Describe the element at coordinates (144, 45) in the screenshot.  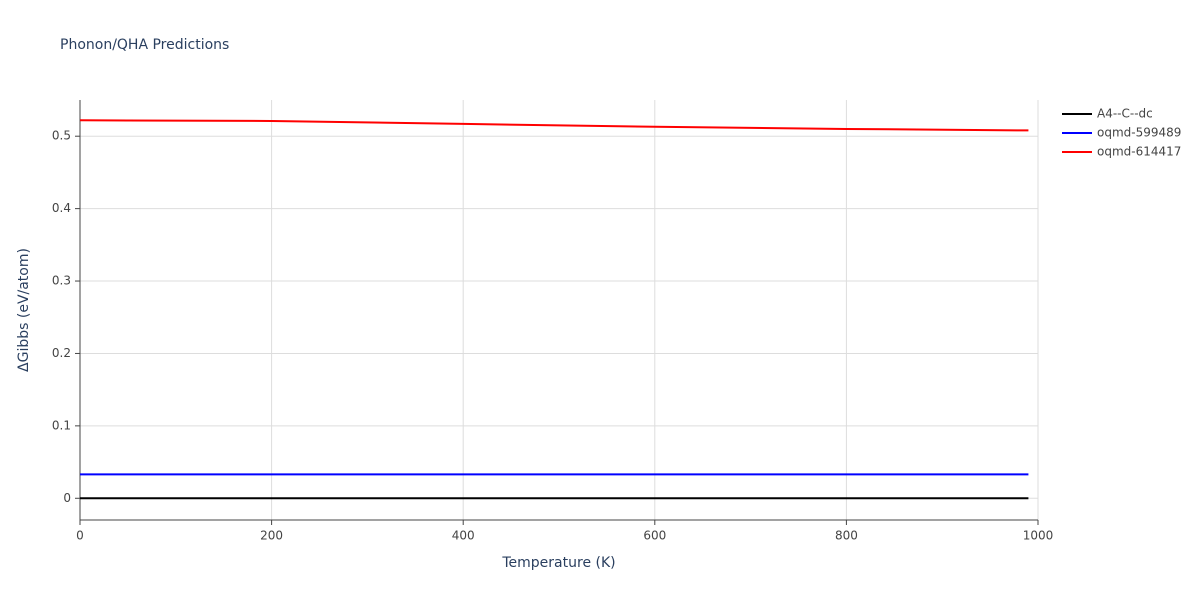
I see `chart-title: Phonon/QHA Predictions` at that location.